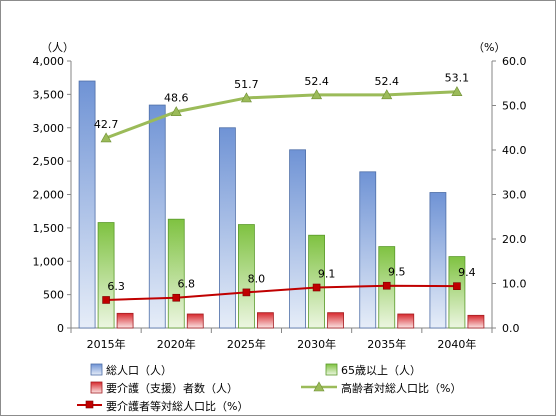 The image size is (556, 416). What do you see at coordinates (176, 344) in the screenshot?
I see `x-tick-label: 2020年` at bounding box center [176, 344].